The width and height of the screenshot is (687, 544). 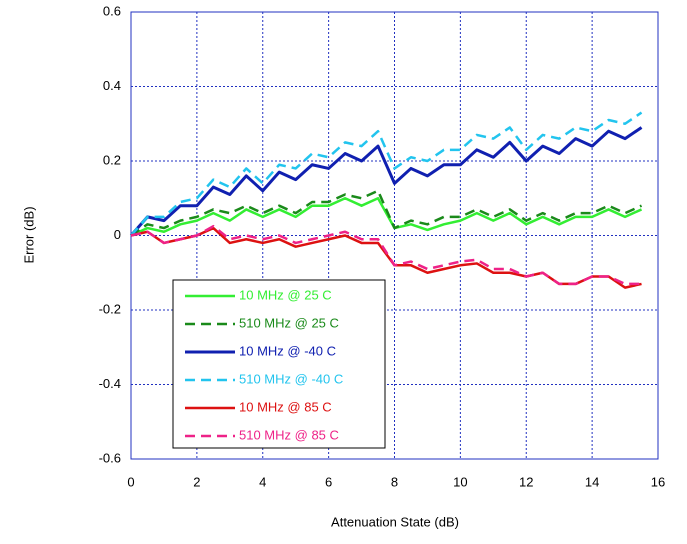 I want to click on x-tick-label: 8, so click(x=394, y=481).